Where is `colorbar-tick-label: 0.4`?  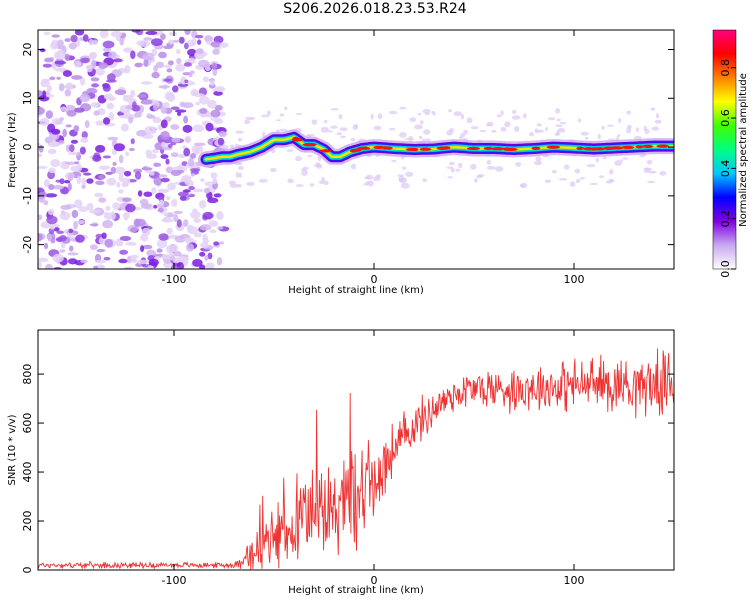
colorbar-tick-label: 0.4 is located at coordinates (725, 169).